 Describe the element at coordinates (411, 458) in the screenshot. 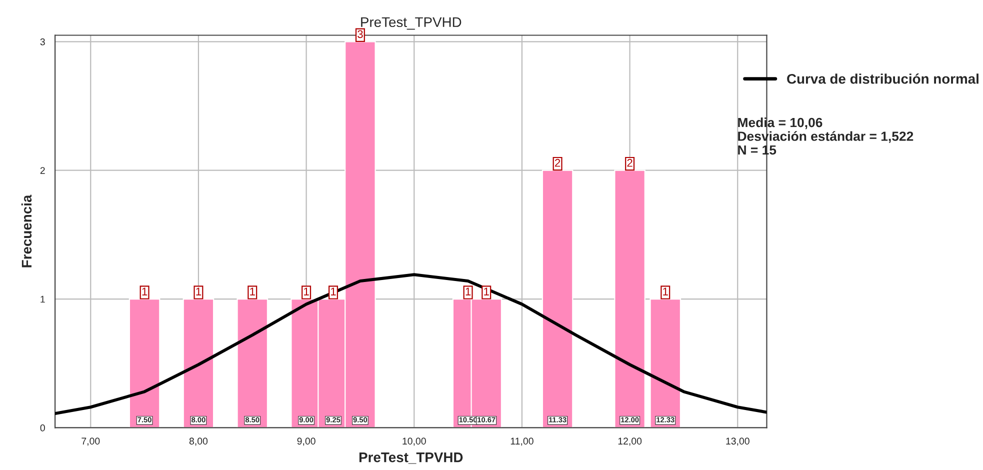

I see `x-axis-title: PreTest_TPVHD` at that location.